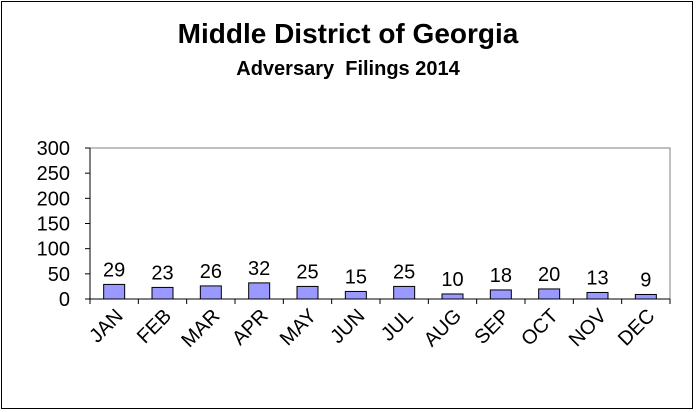 This screenshot has width=696, height=412. Describe the element at coordinates (452, 280) in the screenshot. I see `data-label-aug: 10` at that location.